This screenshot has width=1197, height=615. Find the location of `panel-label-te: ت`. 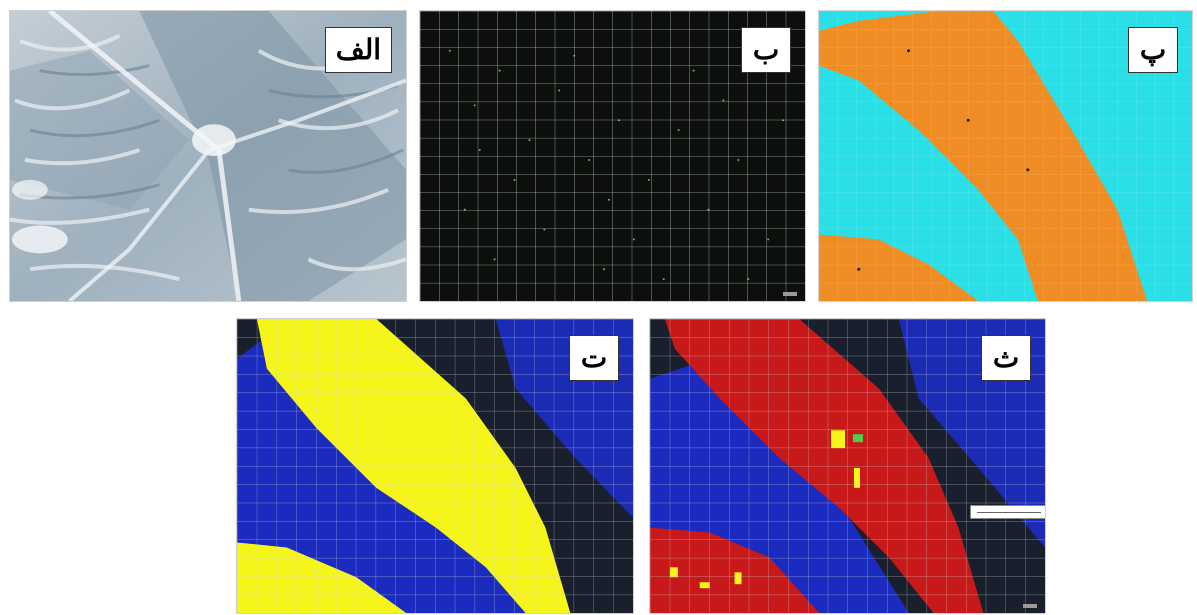

panel-label-te: ت is located at coordinates (594, 358).